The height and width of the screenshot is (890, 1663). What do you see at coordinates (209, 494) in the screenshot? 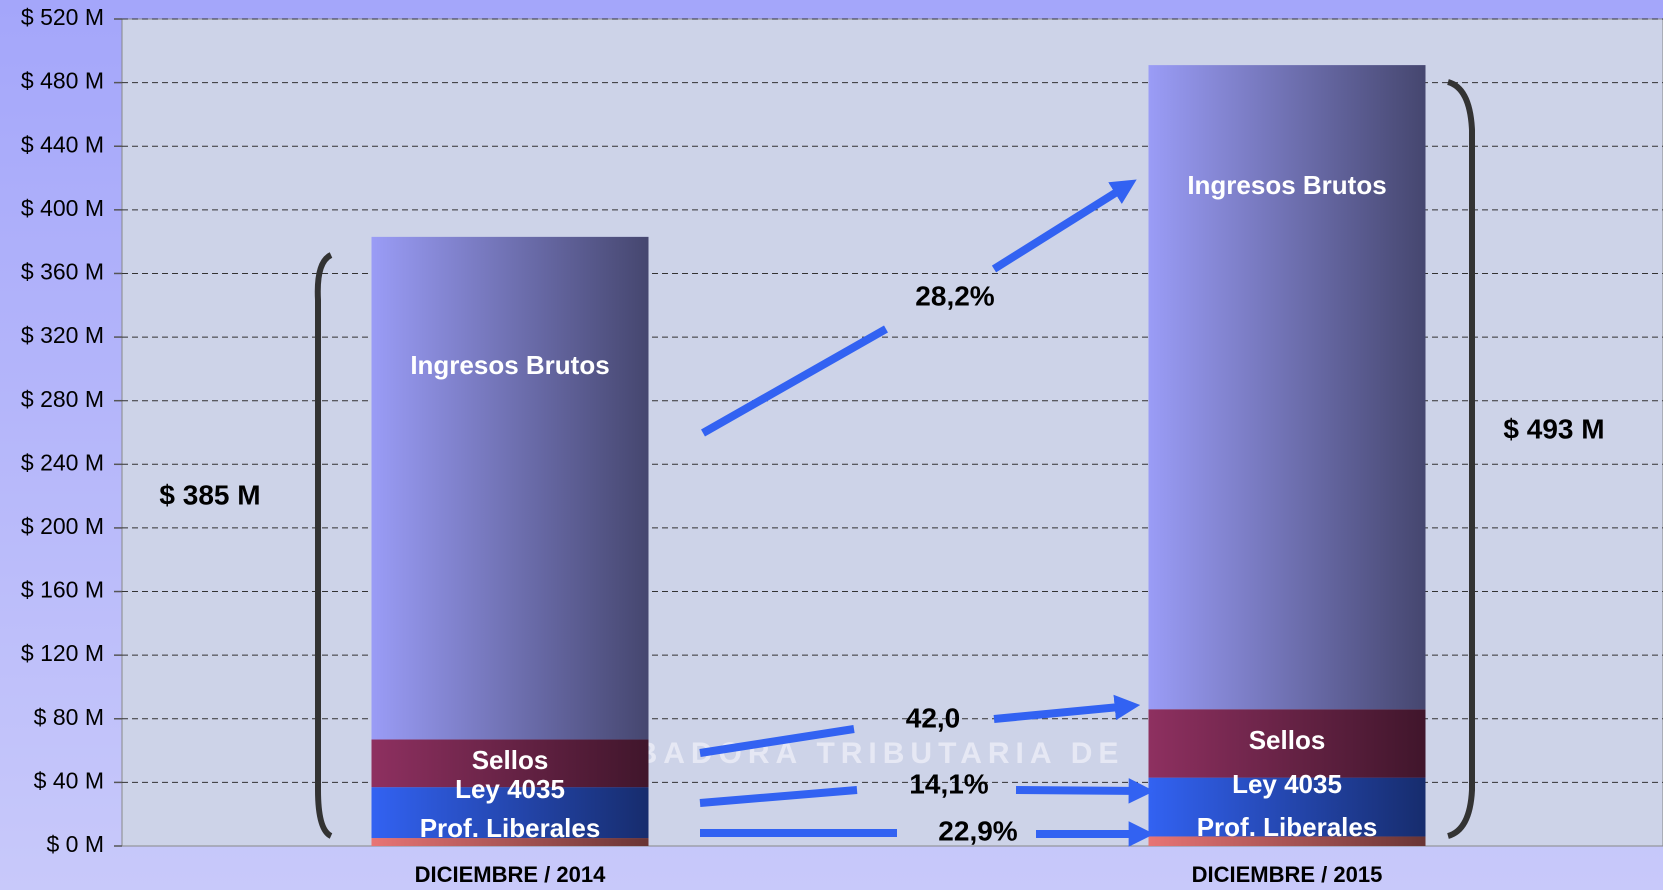
I see `annotation: $ 385 M` at bounding box center [209, 494].